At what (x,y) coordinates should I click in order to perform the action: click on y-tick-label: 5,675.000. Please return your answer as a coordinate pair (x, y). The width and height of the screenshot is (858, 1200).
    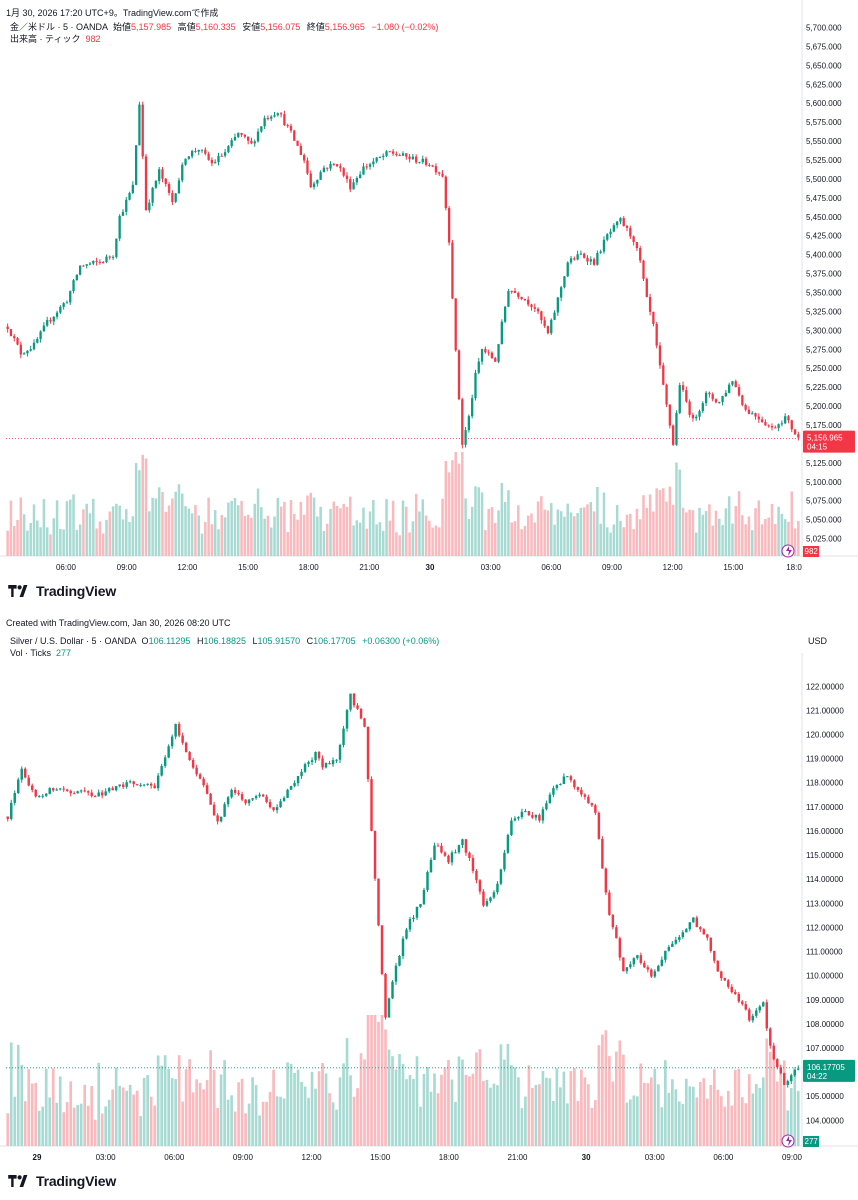
    Looking at the image, I should click on (824, 46).